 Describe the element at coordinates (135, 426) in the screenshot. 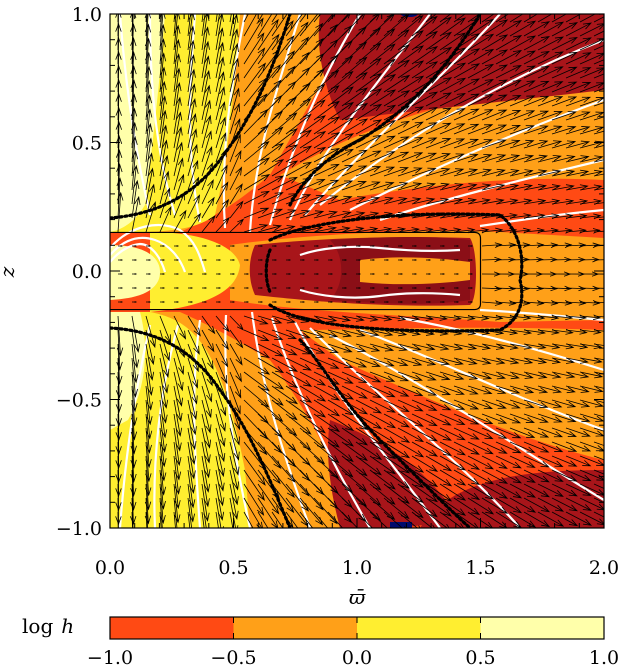

I see `field-line` at that location.